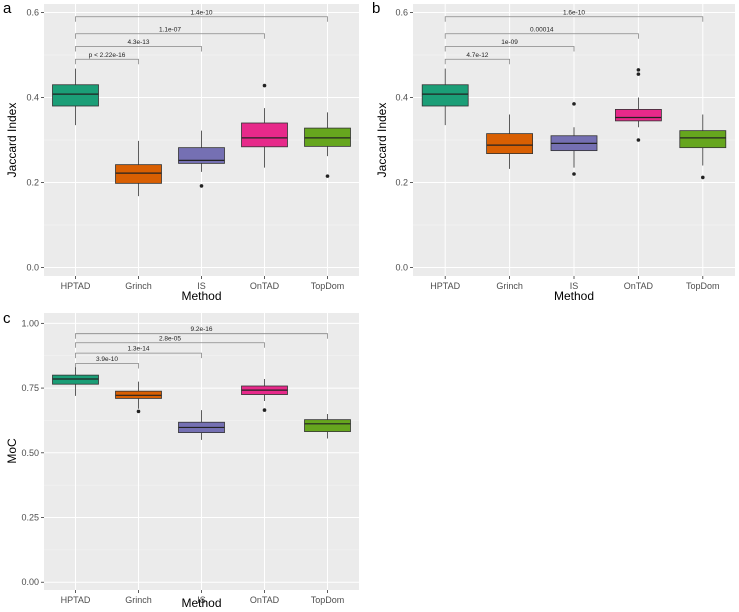  I want to click on panel-c-significance-label: 2.8e-05, so click(170, 338).